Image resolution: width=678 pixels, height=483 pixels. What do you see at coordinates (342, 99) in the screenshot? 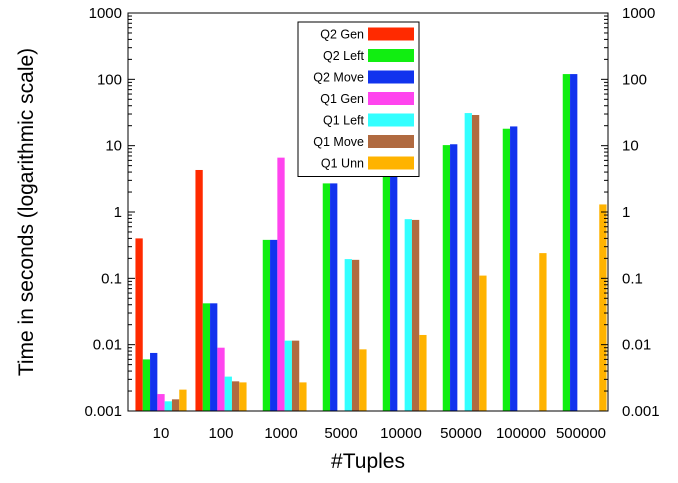
I see `legend-label: Q1 Gen` at bounding box center [342, 99].